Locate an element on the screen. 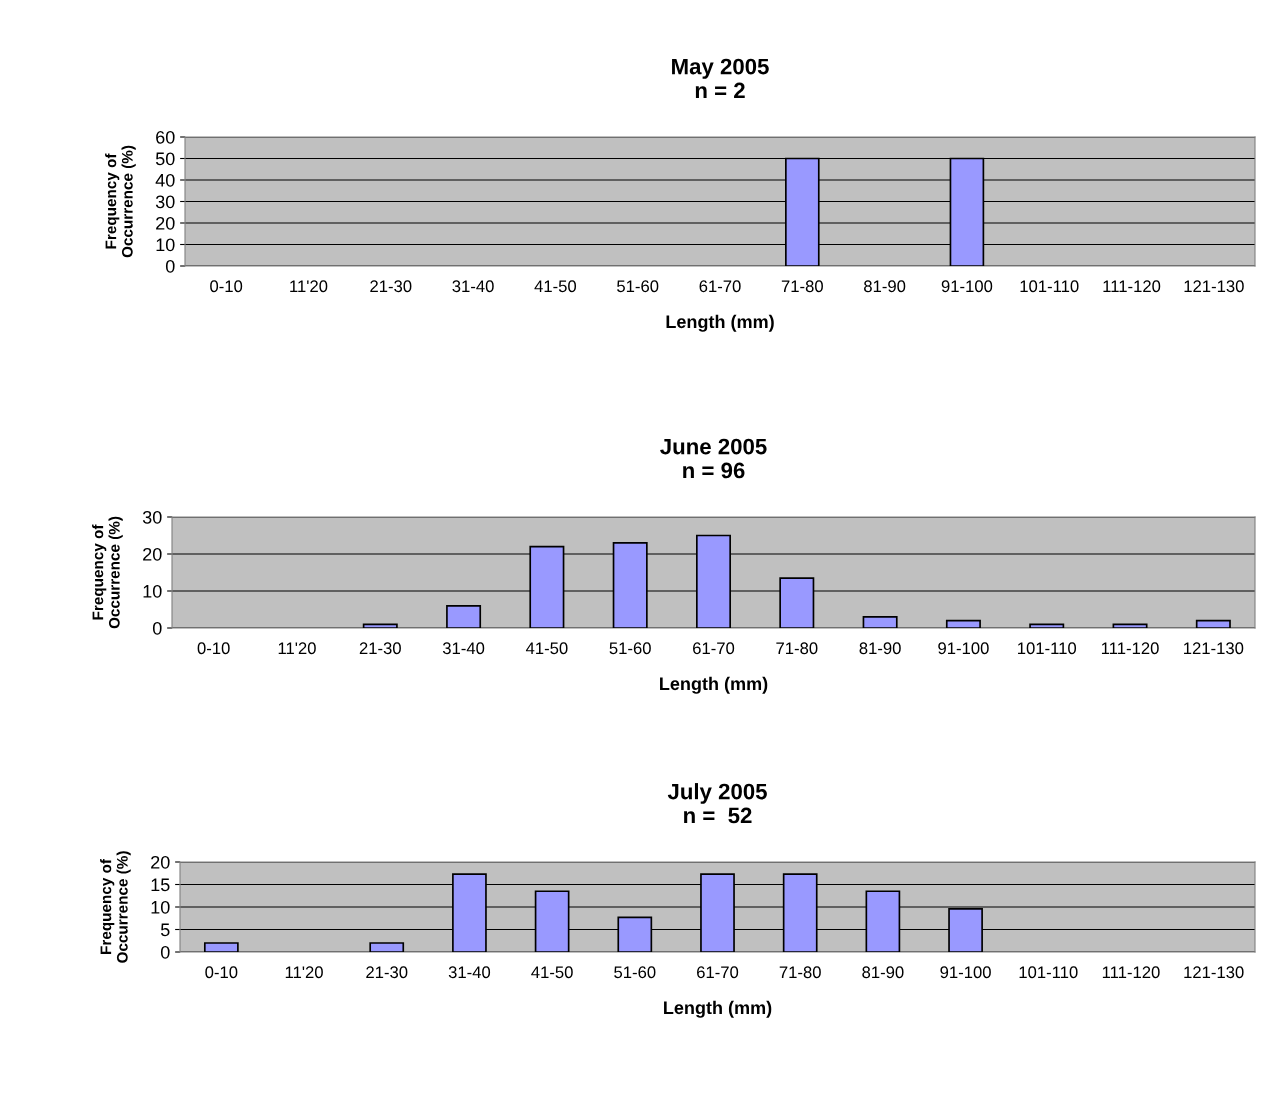  y-tick-label: 60 is located at coordinates (165, 137).